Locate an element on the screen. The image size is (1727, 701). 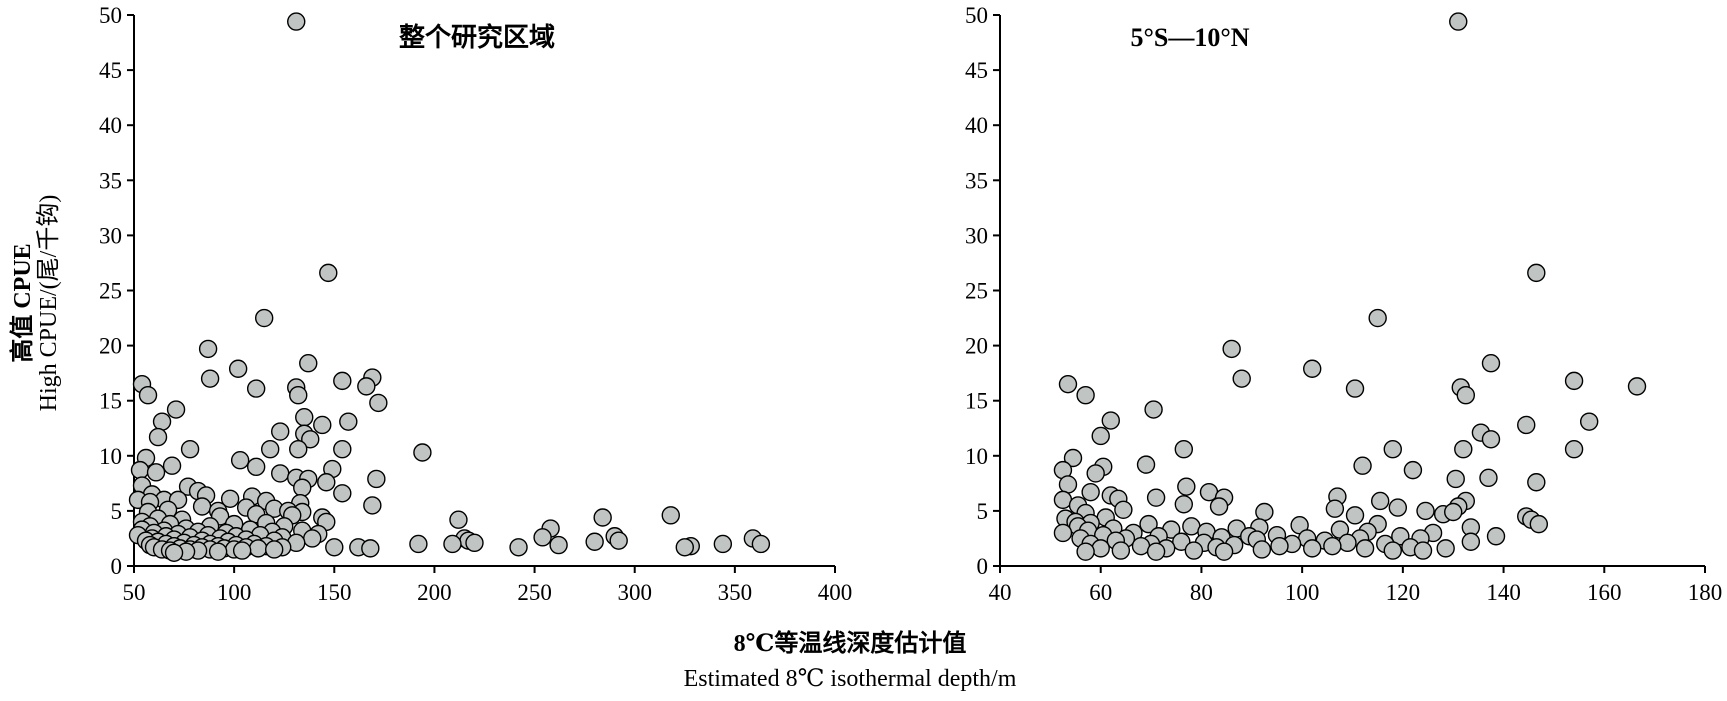
y-axis-title-en: High CPUE/(尾/千钩) is located at coordinates (48, 303).